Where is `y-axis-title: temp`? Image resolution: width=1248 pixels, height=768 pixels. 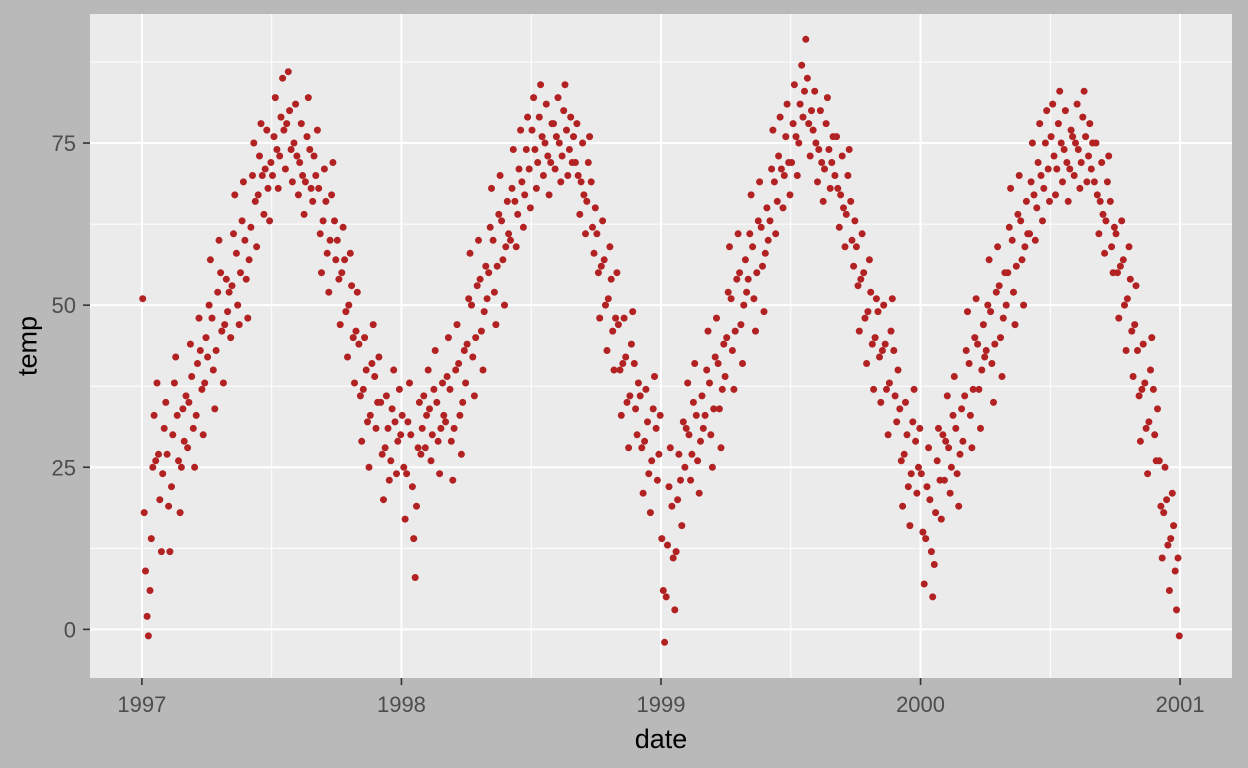
y-axis-title: temp is located at coordinates (27, 346).